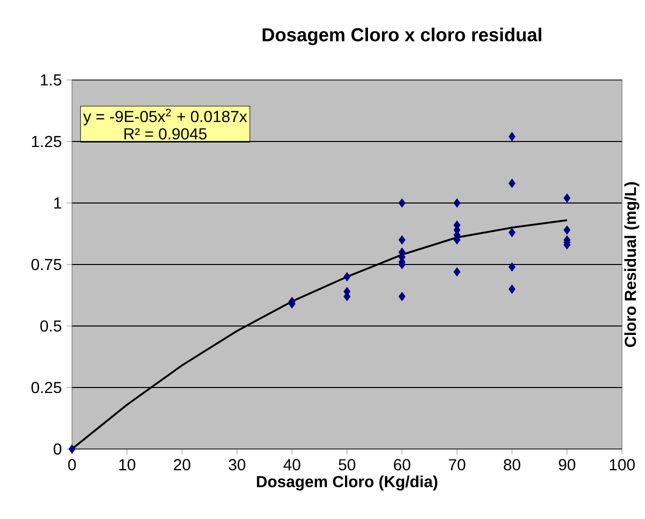 Image resolution: width=645 pixels, height=519 pixels. Describe the element at coordinates (165, 134) in the screenshot. I see `annotation: R² = 0.9045` at that location.